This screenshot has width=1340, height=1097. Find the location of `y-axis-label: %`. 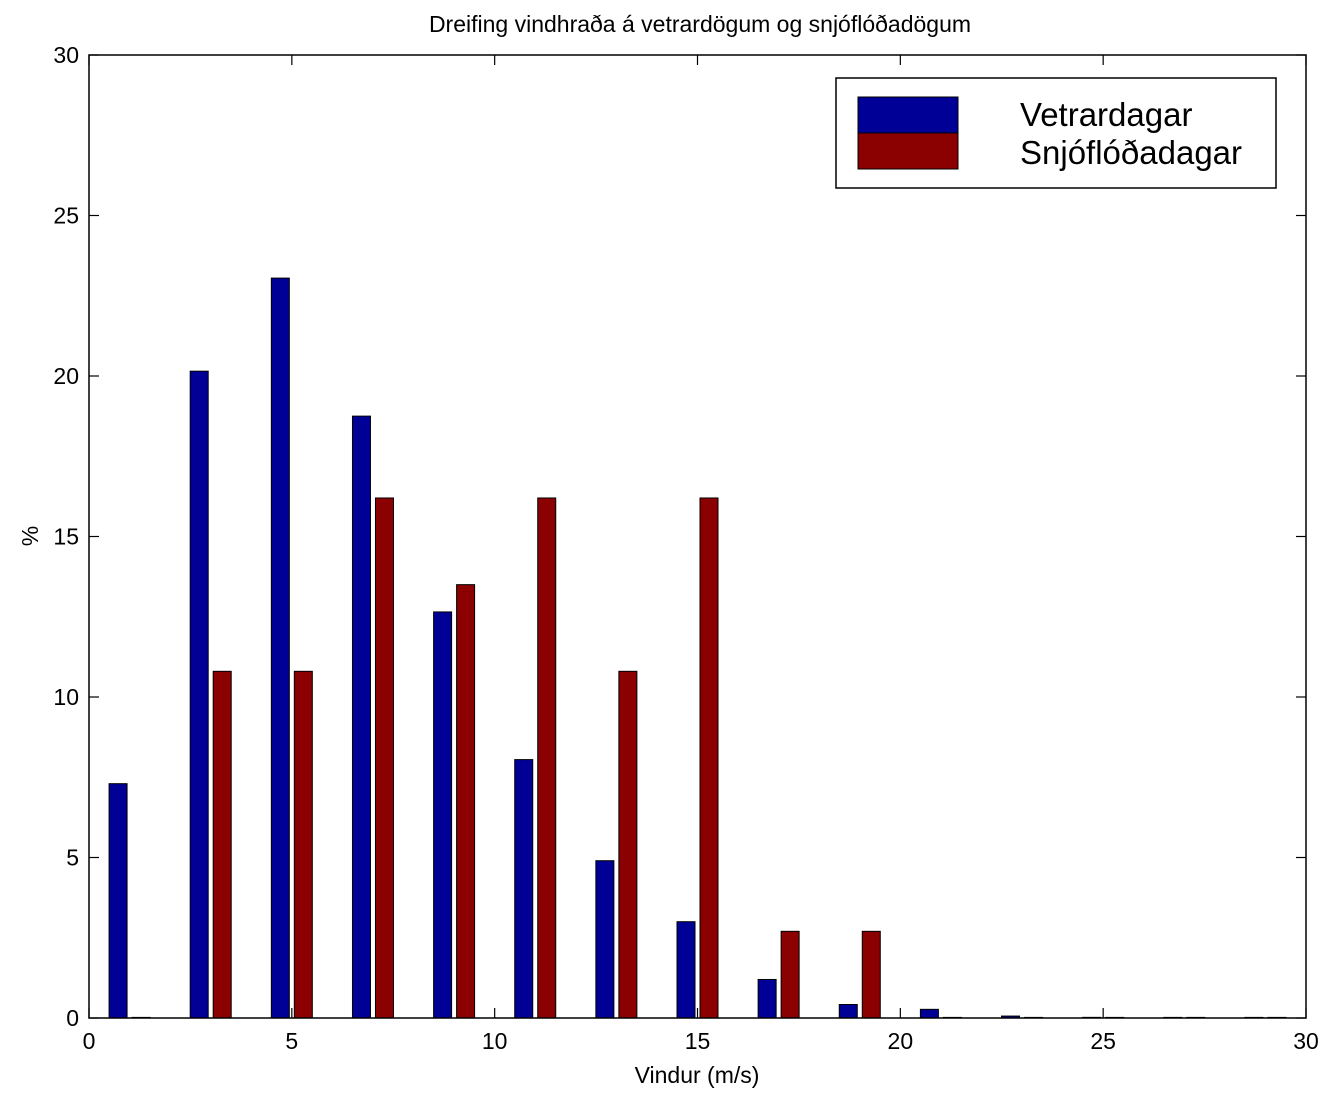

y-axis-label: % is located at coordinates (30, 536).